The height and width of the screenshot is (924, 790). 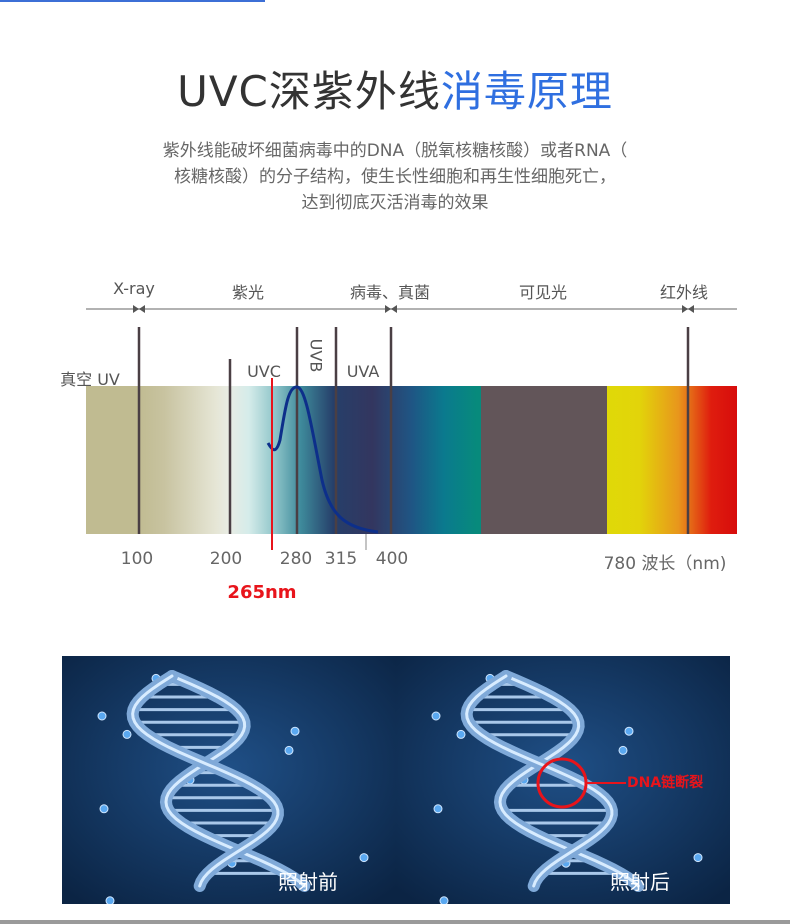 I want to click on caption-after: 照射后, so click(x=640, y=882).